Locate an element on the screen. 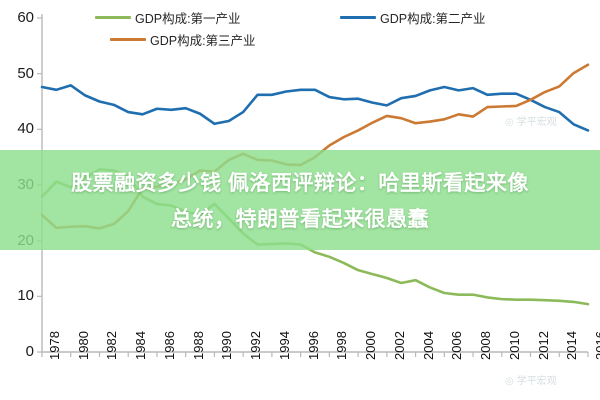  x-axis-tick-label: 1992 is located at coordinates (256, 345).